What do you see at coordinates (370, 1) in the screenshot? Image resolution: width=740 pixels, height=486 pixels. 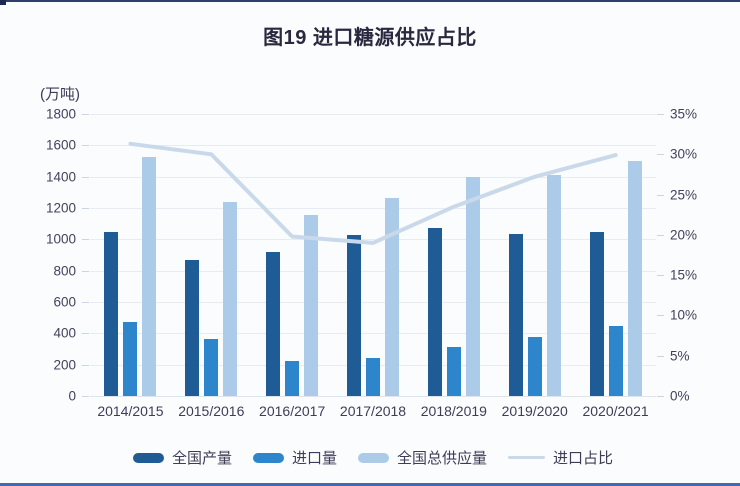 I see `top-border` at bounding box center [370, 1].